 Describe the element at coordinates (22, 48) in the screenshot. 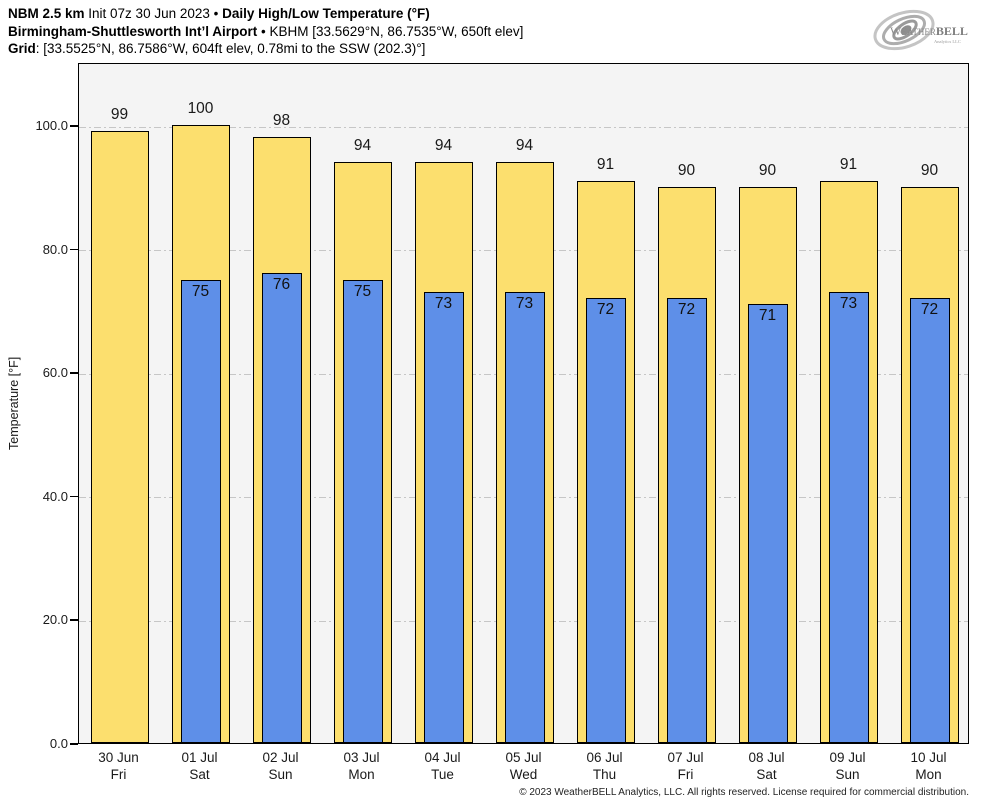

I see `grid-label: Grid` at that location.